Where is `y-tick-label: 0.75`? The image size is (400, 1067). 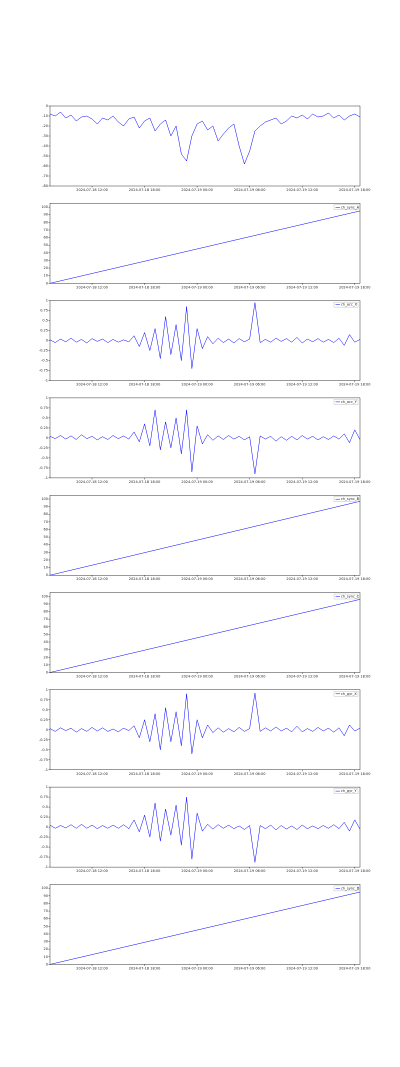 y-tick-label: 0.75 is located at coordinates (44, 700).